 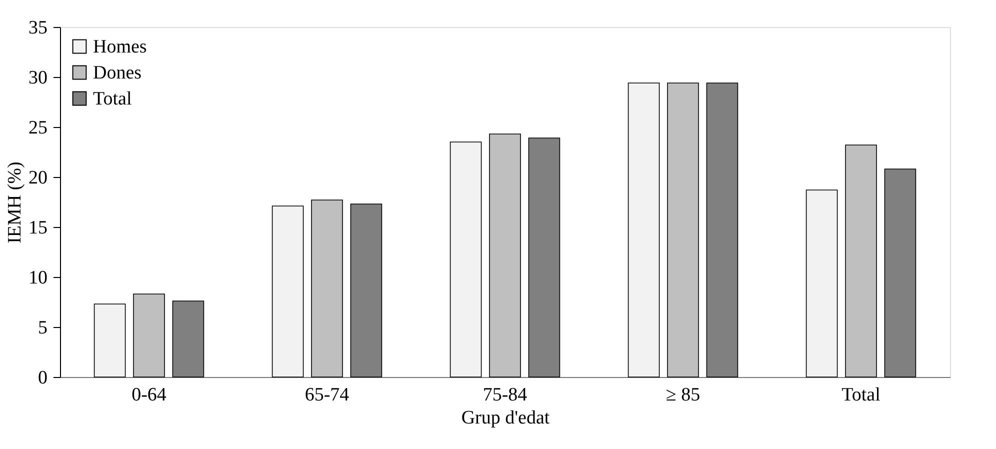 What do you see at coordinates (505, 395) in the screenshot?
I see `x-tick-label: 75-84` at bounding box center [505, 395].